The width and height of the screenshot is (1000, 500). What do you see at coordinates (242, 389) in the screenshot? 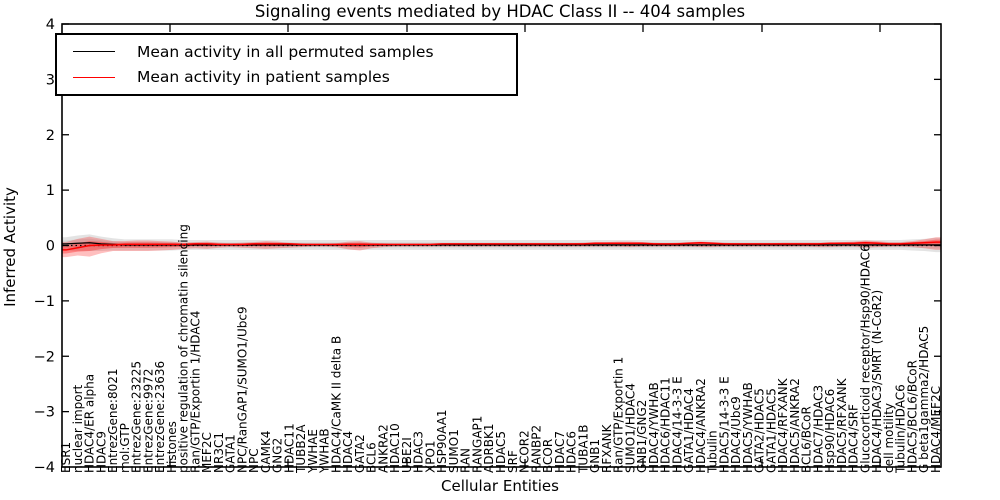
I see `x-category-label: NPC/RanGAP1/SUMO1/Ubc9` at bounding box center [242, 389].